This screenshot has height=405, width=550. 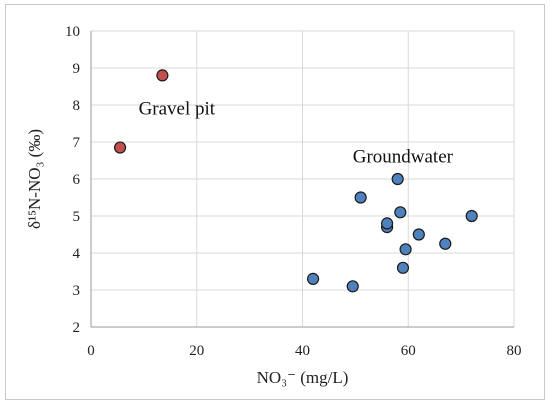 I want to click on x-tick-label: 40, so click(x=302, y=351).